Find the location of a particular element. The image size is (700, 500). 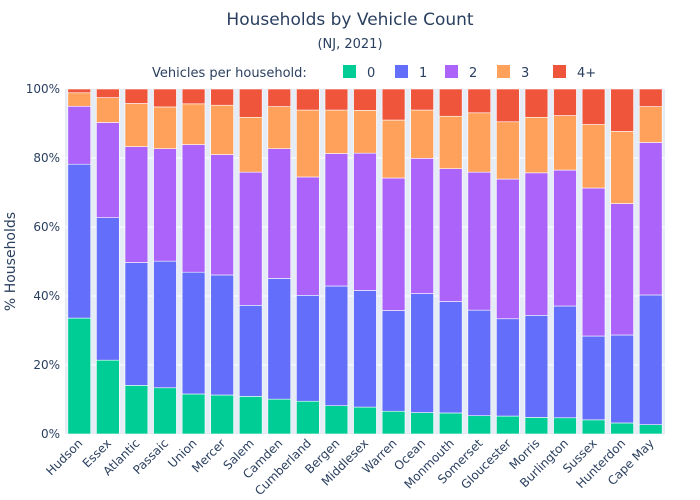

legend-item: 1 is located at coordinates (411, 73).